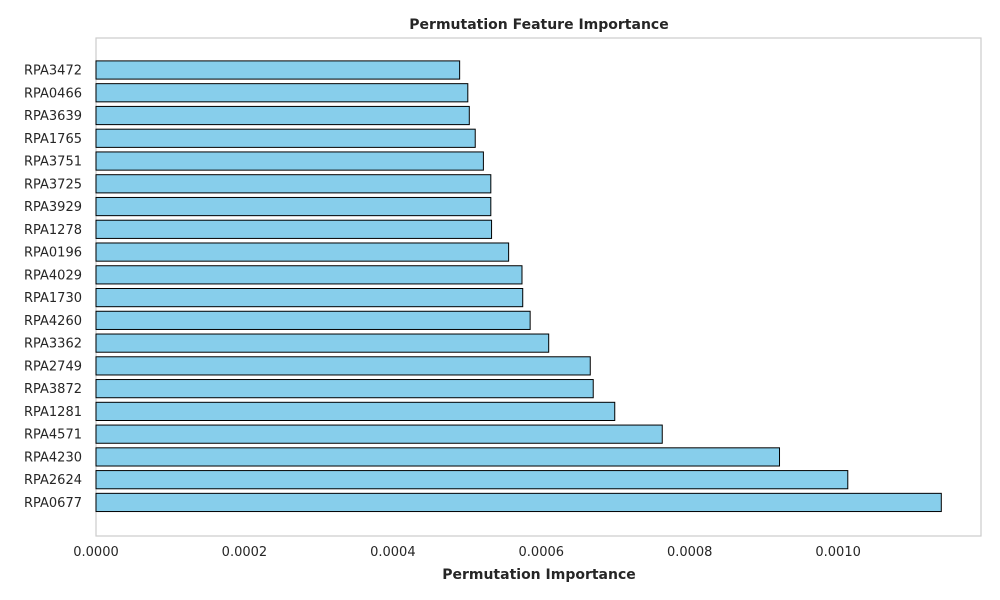 The height and width of the screenshot is (600, 1000). I want to click on bar-rpa2749, so click(343, 366).